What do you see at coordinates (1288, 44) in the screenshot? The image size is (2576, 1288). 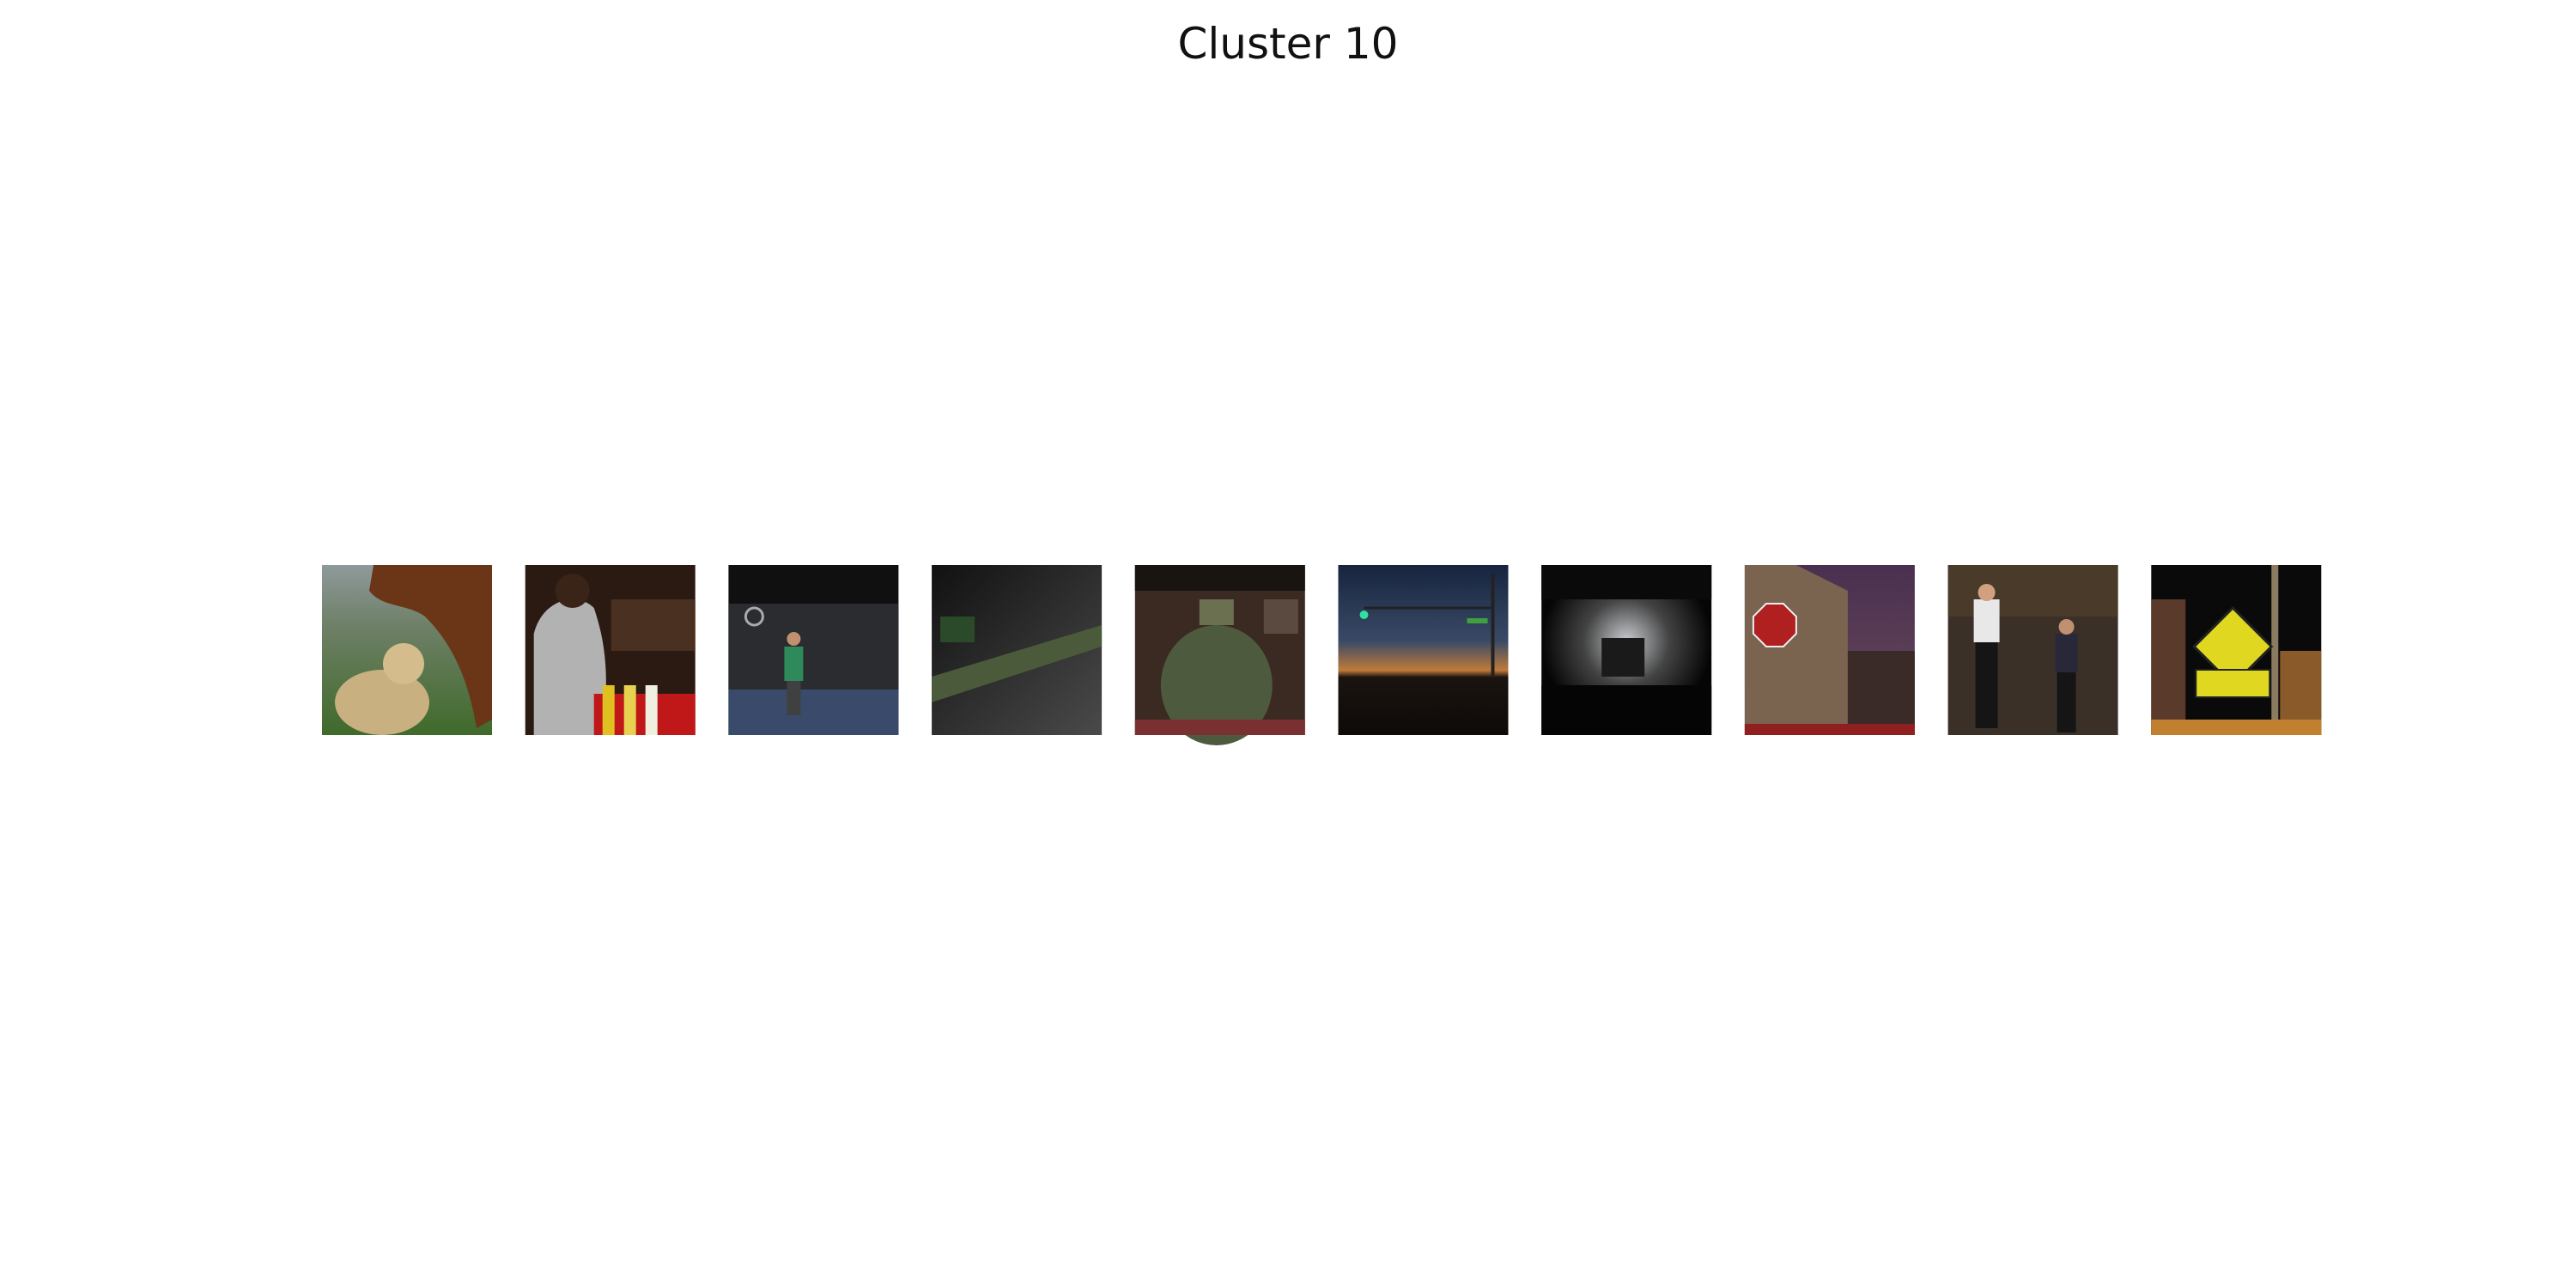 I see `figure-title: Cluster 10` at bounding box center [1288, 44].